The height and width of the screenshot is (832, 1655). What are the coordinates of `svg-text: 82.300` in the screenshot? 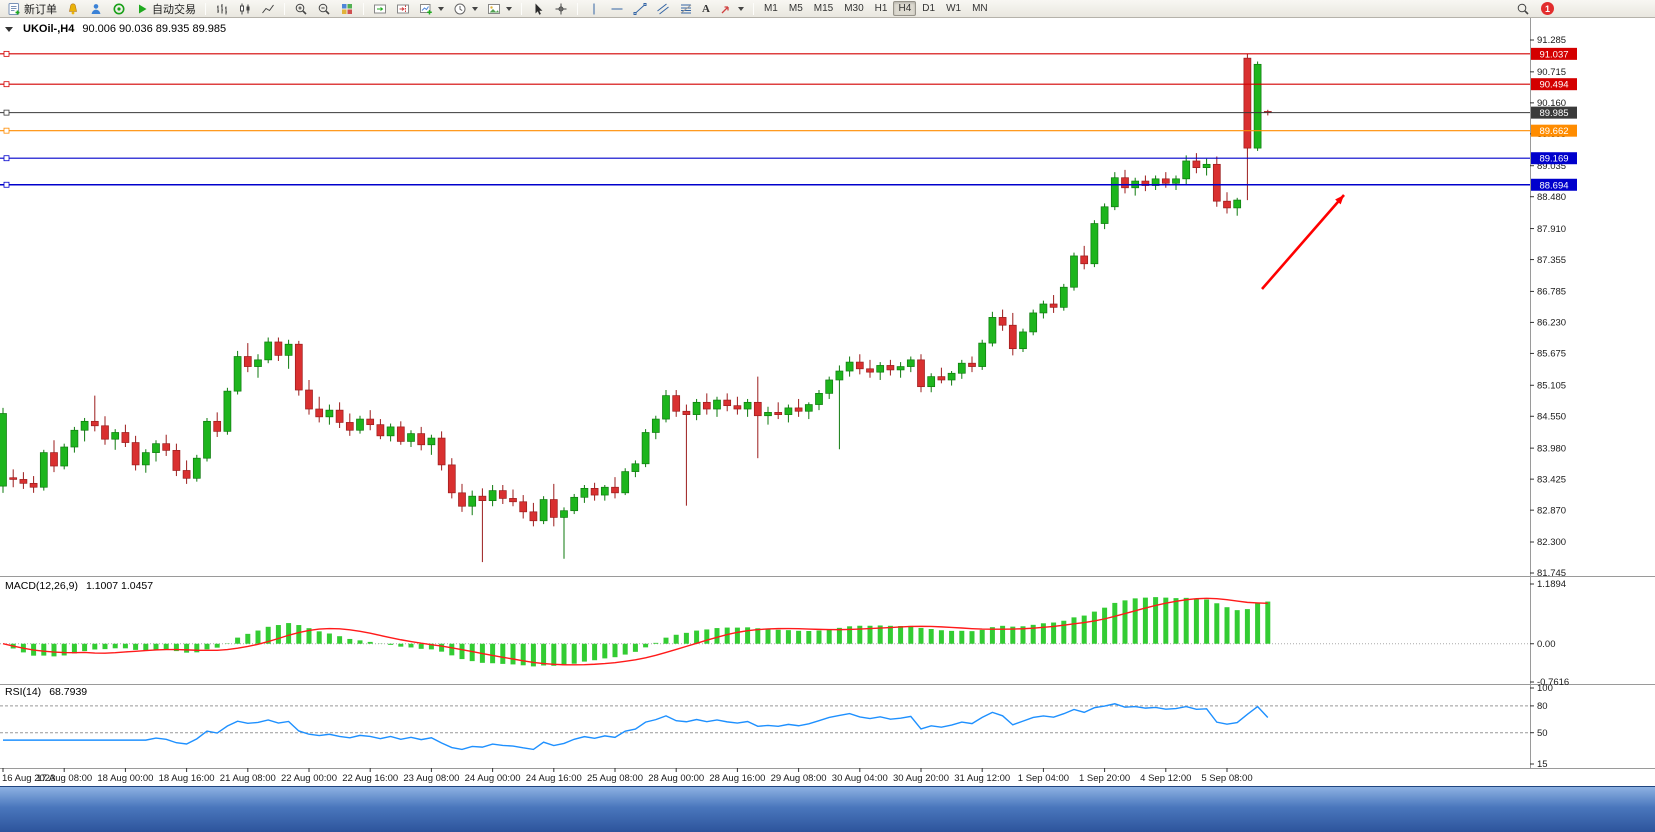 It's located at (1551, 542).